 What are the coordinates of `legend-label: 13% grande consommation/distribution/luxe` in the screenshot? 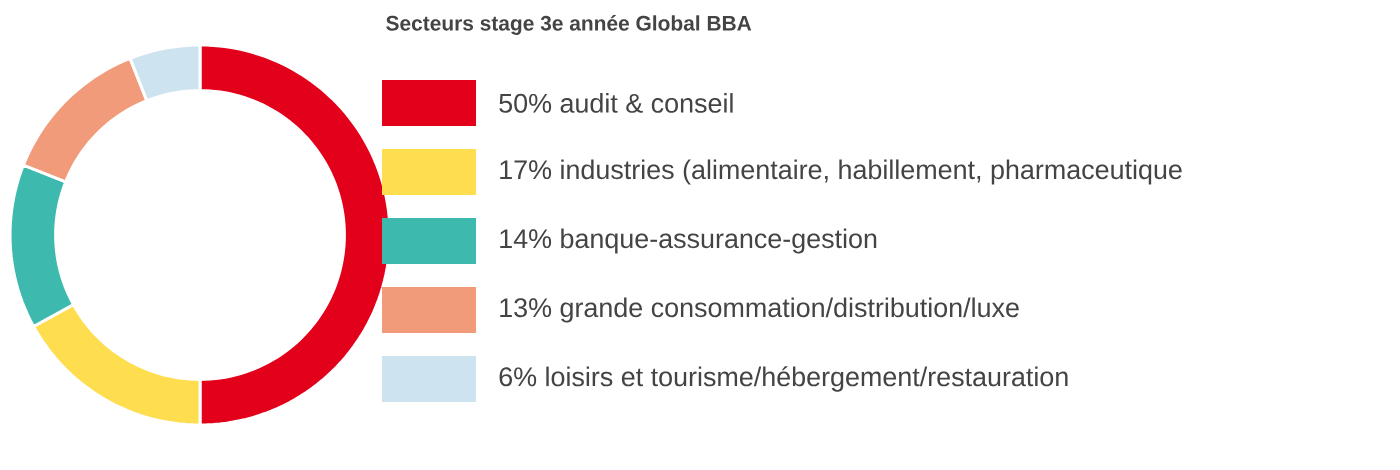 It's located at (759, 310).